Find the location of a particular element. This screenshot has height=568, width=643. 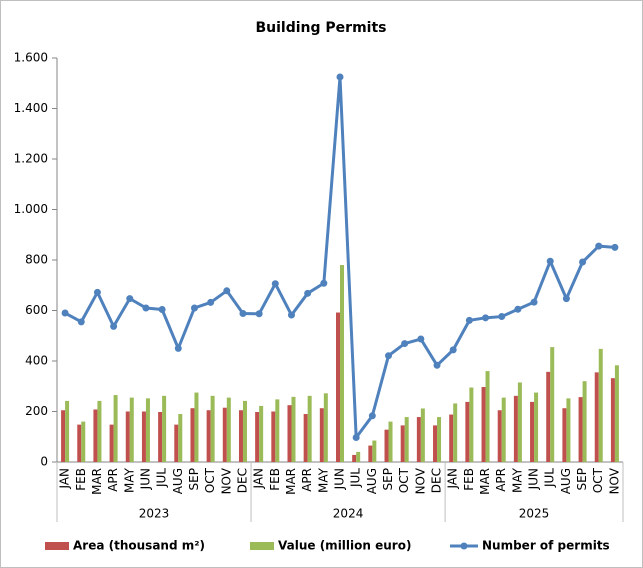

y-tick-label: 800 is located at coordinates (36, 260).